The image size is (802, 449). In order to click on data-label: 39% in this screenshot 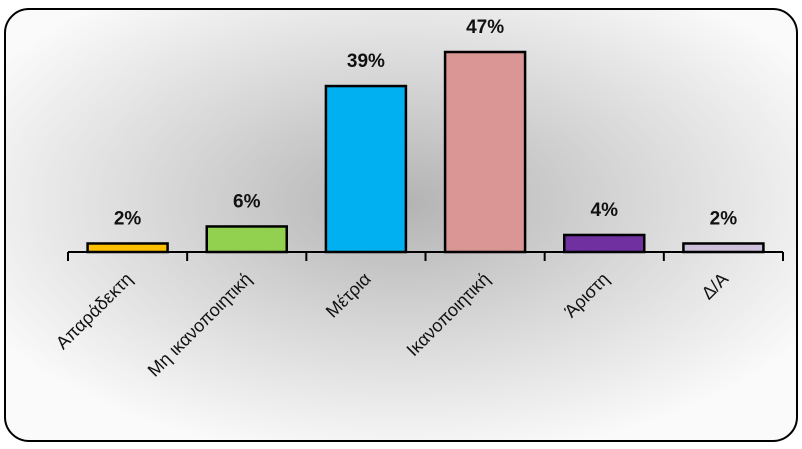, I will do `click(366, 61)`.